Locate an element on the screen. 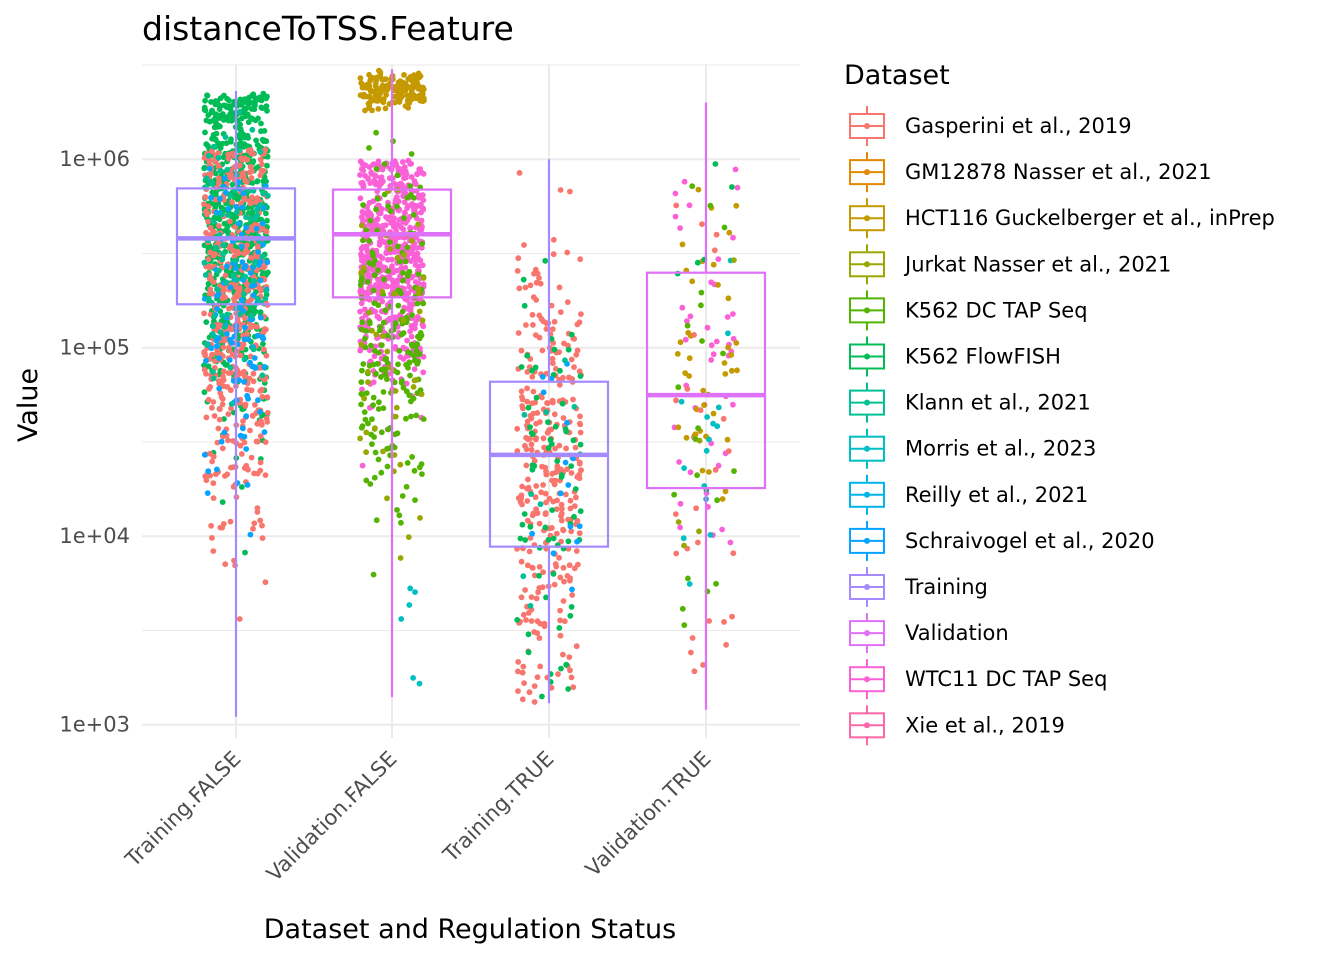 The width and height of the screenshot is (1344, 960). box-iqr is located at coordinates (549, 464).